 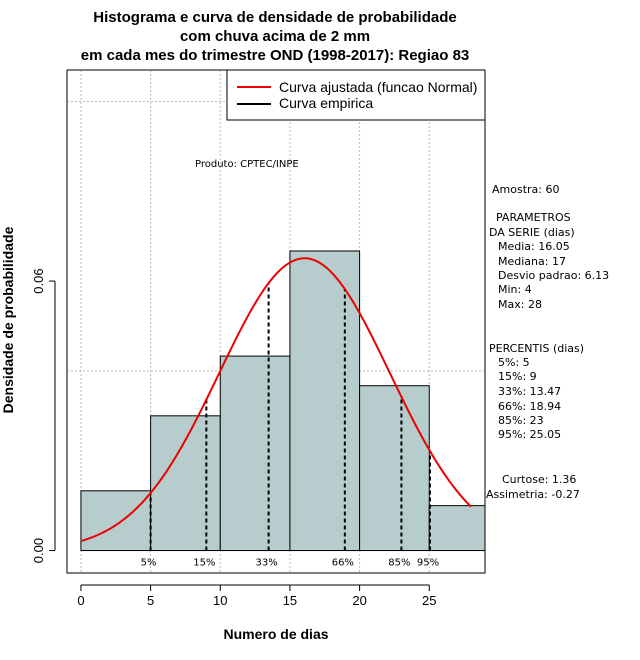 I want to click on y-tick-label-0: 0.00, so click(x=38, y=550).